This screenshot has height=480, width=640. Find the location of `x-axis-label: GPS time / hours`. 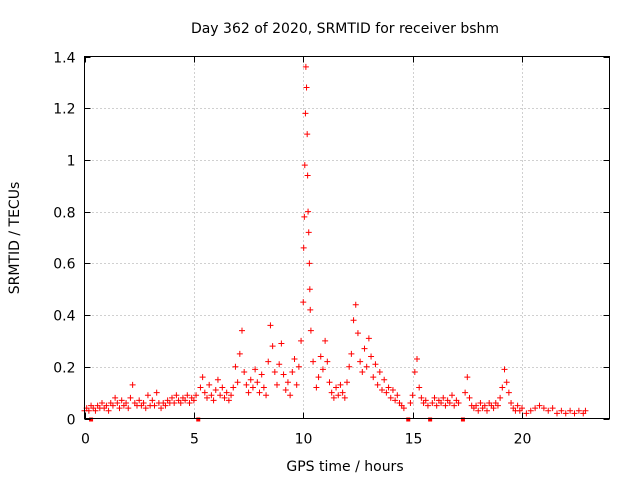

x-axis-label: GPS time / hours is located at coordinates (344, 467).